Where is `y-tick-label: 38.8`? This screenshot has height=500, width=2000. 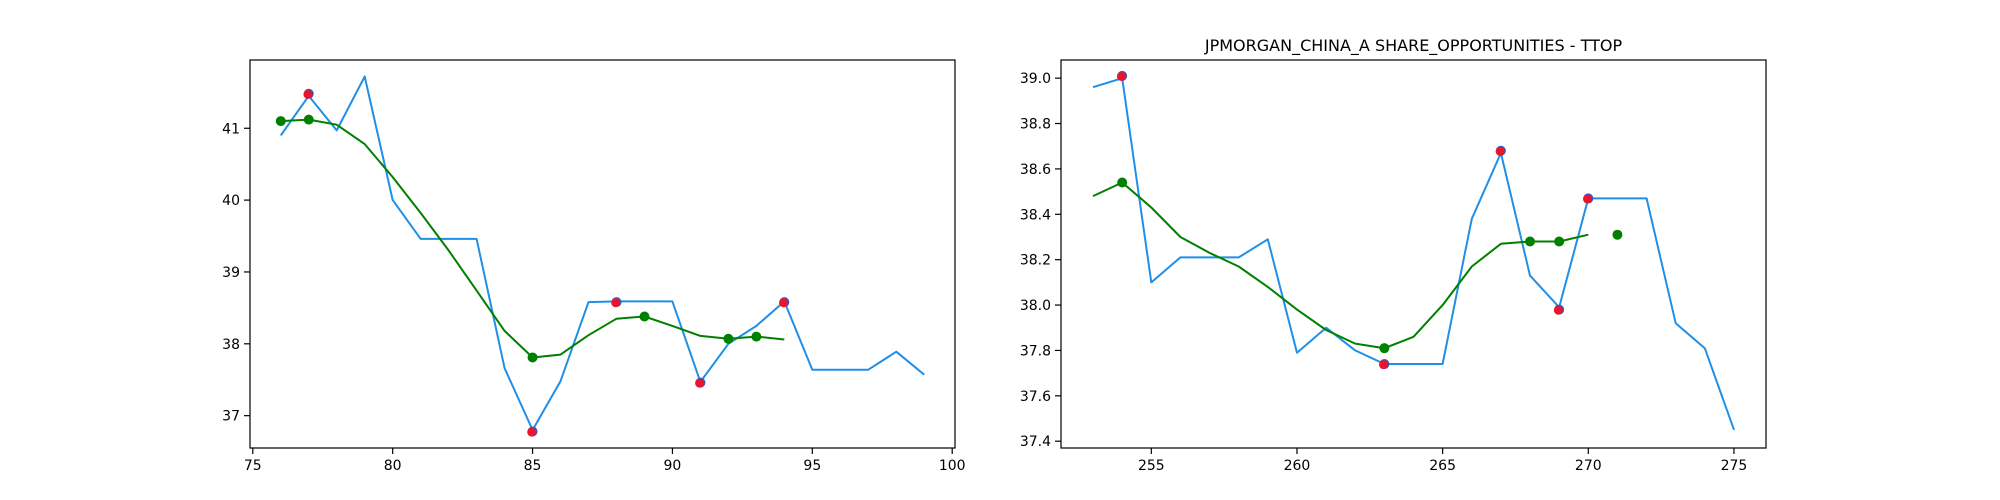
y-tick-label: 38.8 is located at coordinates (1035, 125).